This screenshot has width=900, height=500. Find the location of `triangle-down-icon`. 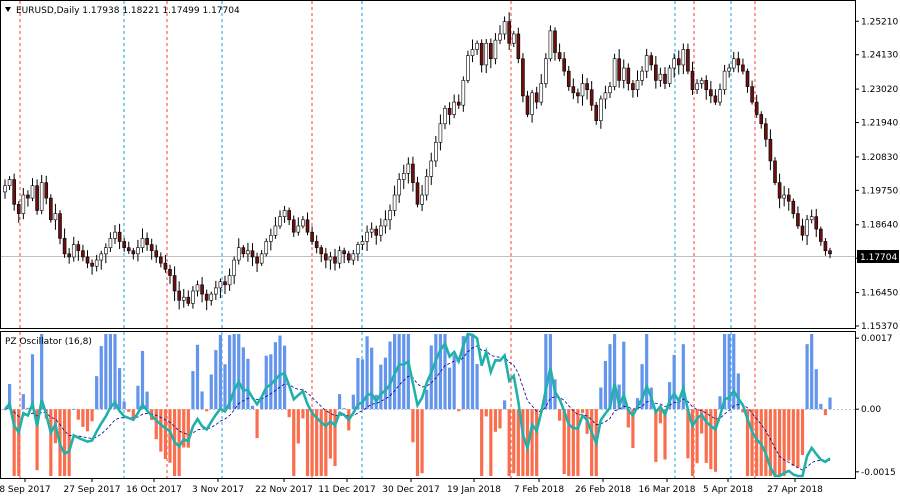

triangle-down-icon is located at coordinates (8, 9).